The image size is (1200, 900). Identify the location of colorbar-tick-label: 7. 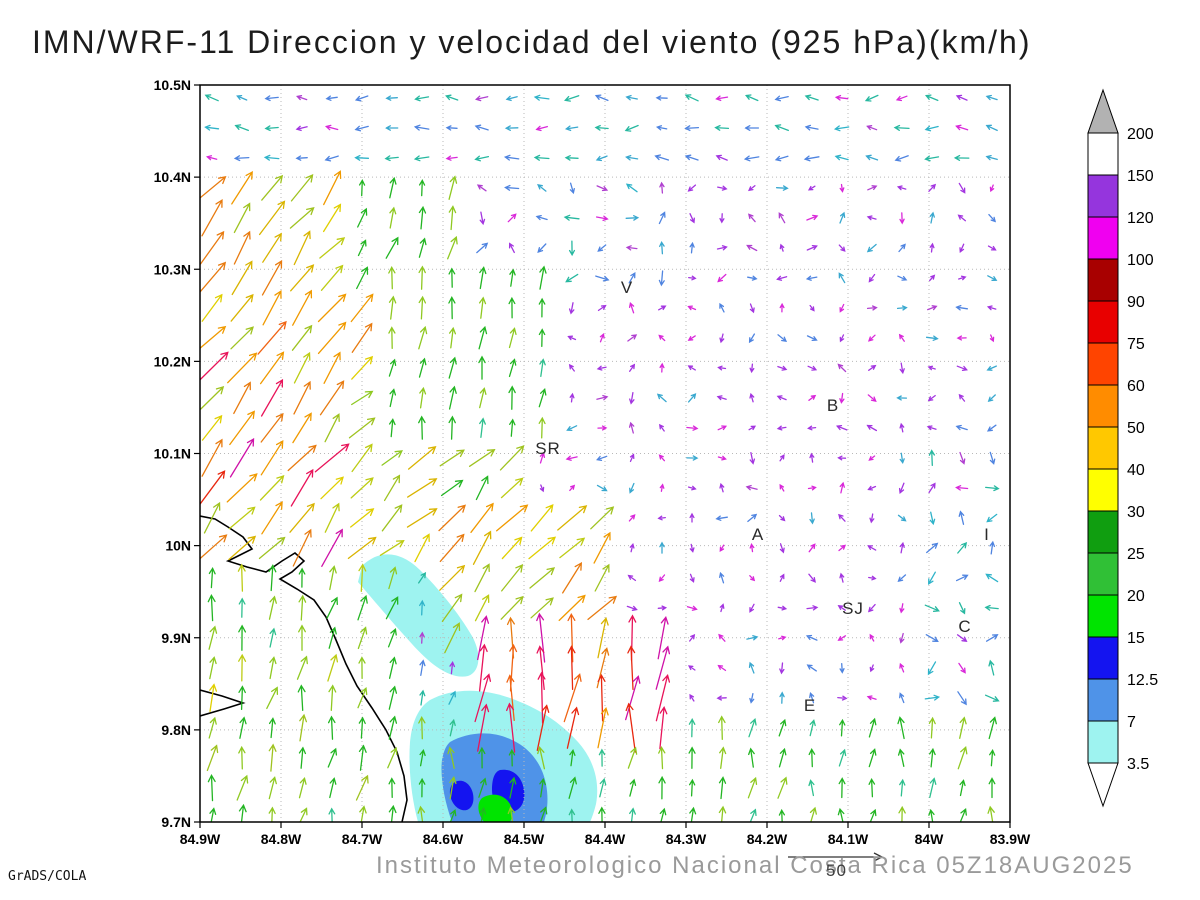
(1131, 722).